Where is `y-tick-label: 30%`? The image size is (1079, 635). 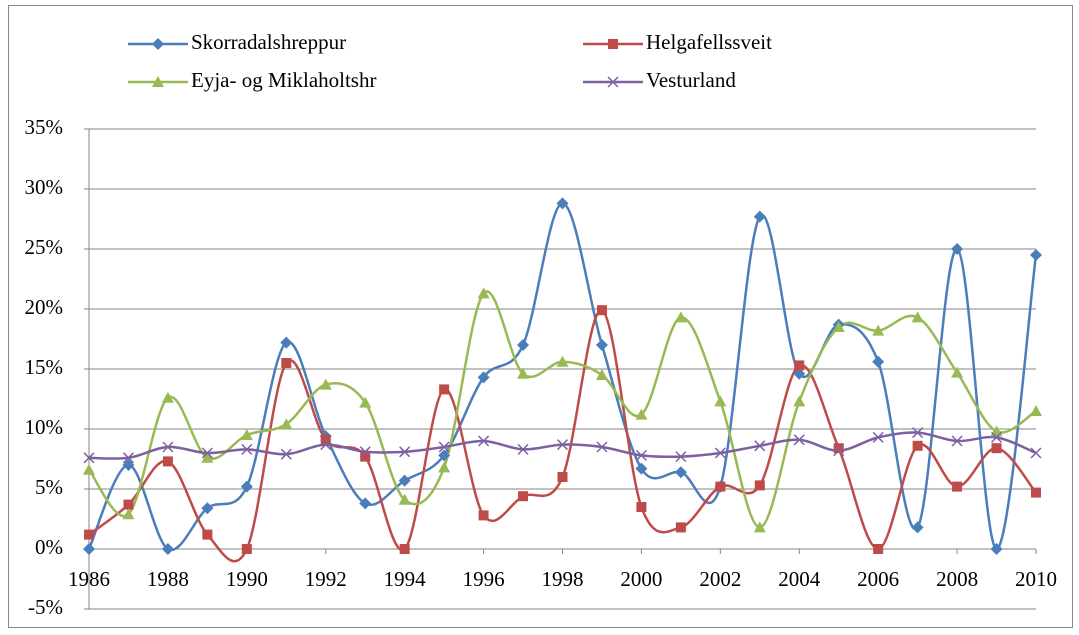 y-tick-label: 30% is located at coordinates (44, 187).